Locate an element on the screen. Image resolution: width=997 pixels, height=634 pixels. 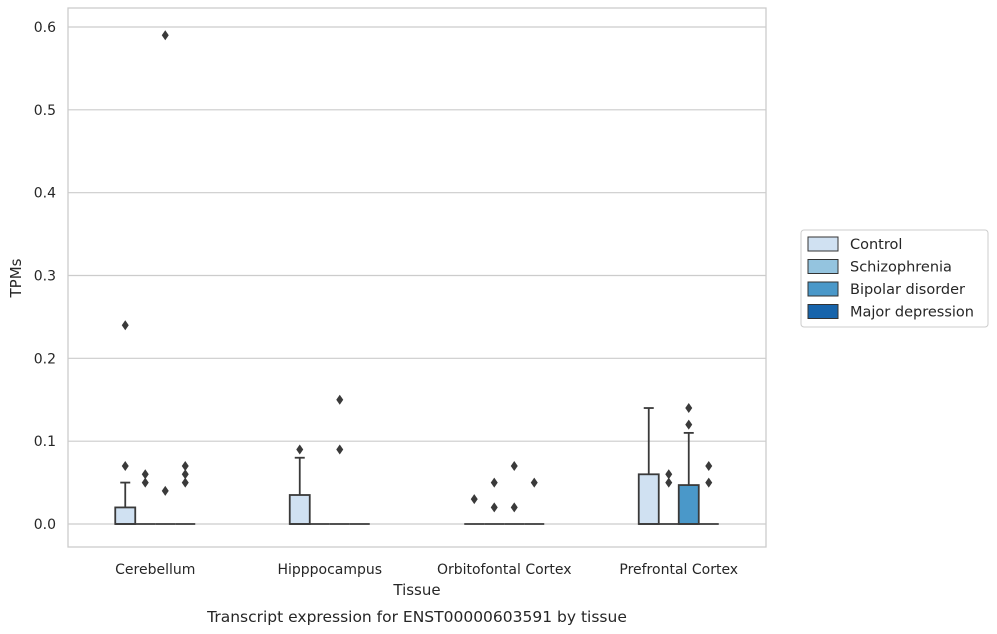
legend-frame is located at coordinates (894, 278).